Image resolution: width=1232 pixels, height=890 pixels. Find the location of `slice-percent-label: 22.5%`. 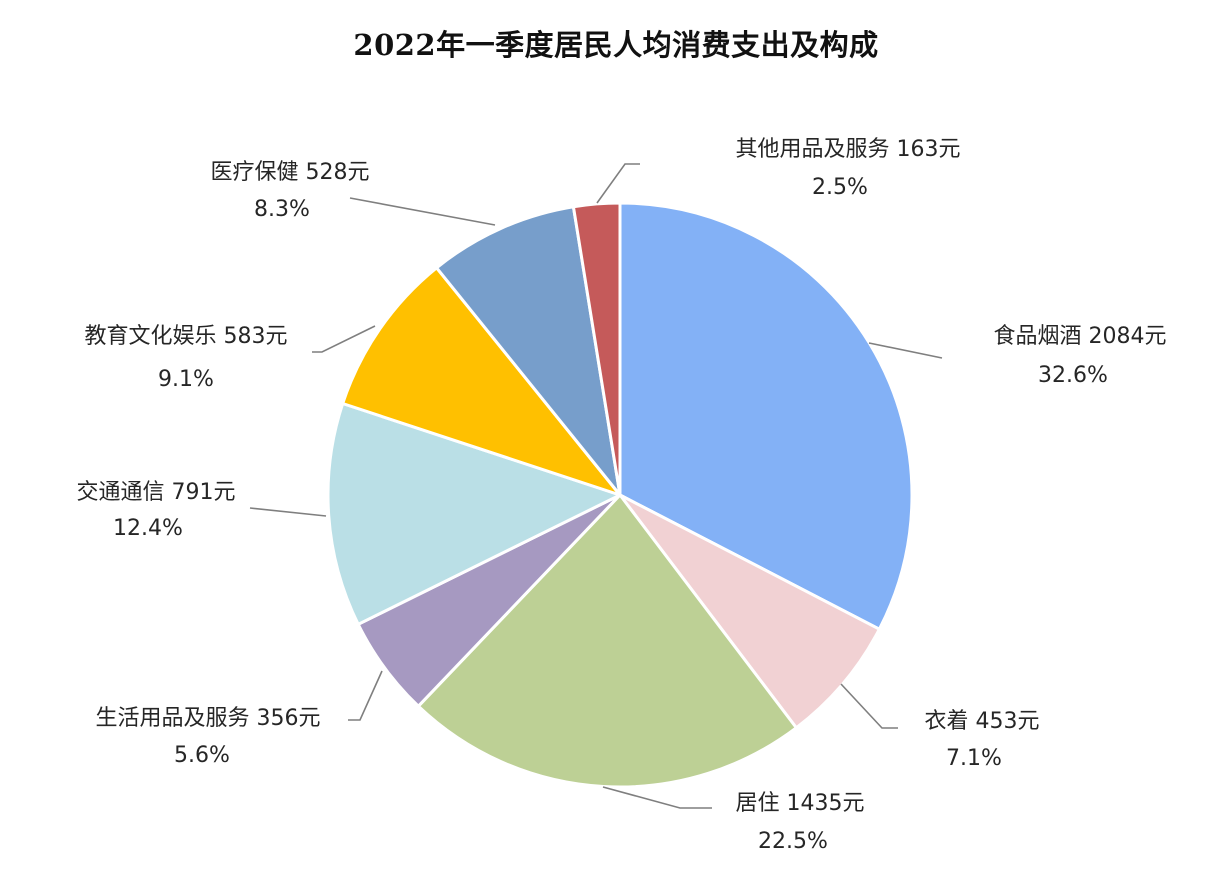

slice-percent-label: 22.5% is located at coordinates (793, 841).